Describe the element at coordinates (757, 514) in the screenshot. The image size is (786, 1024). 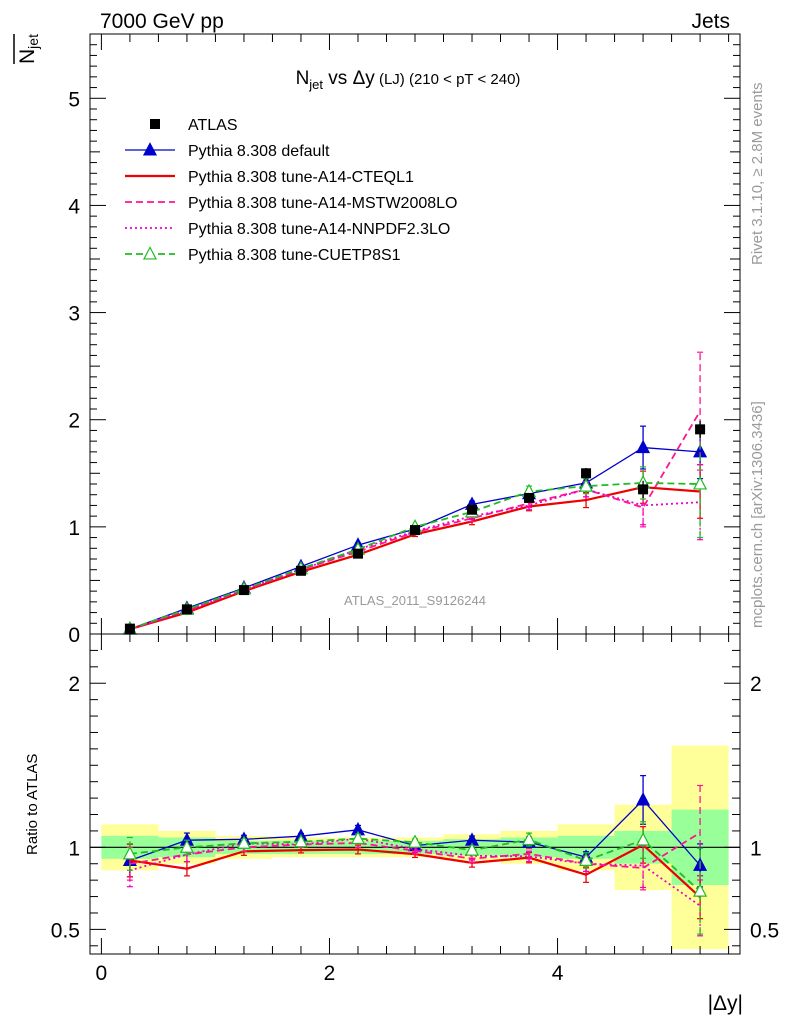
I see `mcplots-label: mcplots.cern.ch [arXiv:1306.3436]` at that location.